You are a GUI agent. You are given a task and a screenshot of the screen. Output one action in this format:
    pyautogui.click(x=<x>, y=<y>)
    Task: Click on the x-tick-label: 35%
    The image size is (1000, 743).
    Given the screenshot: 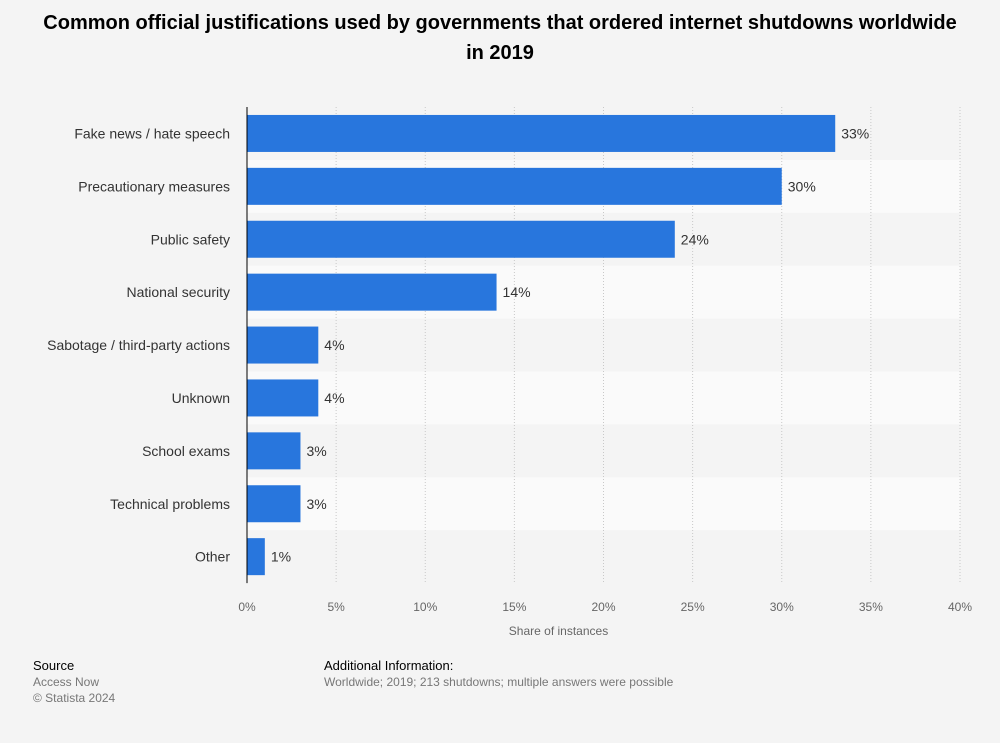 What is the action you would take?
    pyautogui.click(x=871, y=607)
    